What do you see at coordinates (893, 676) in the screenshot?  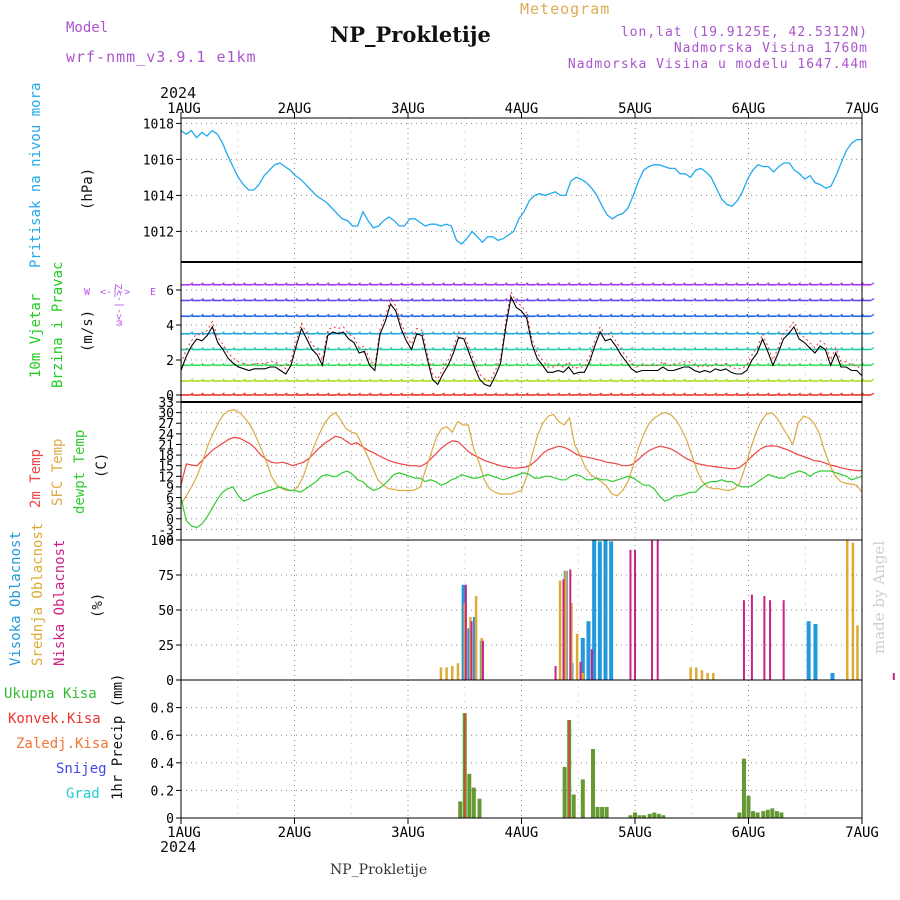 I see `cloud-low-bar` at bounding box center [893, 676].